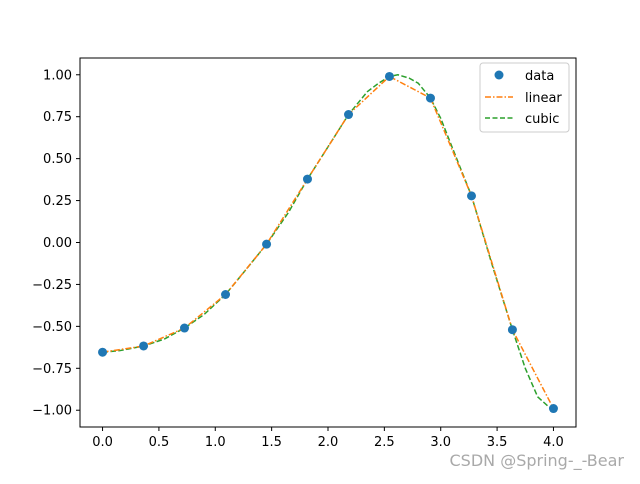 This screenshot has height=484, width=640. Describe the element at coordinates (52, 369) in the screenshot. I see `y-tick-label: −0.75` at that location.